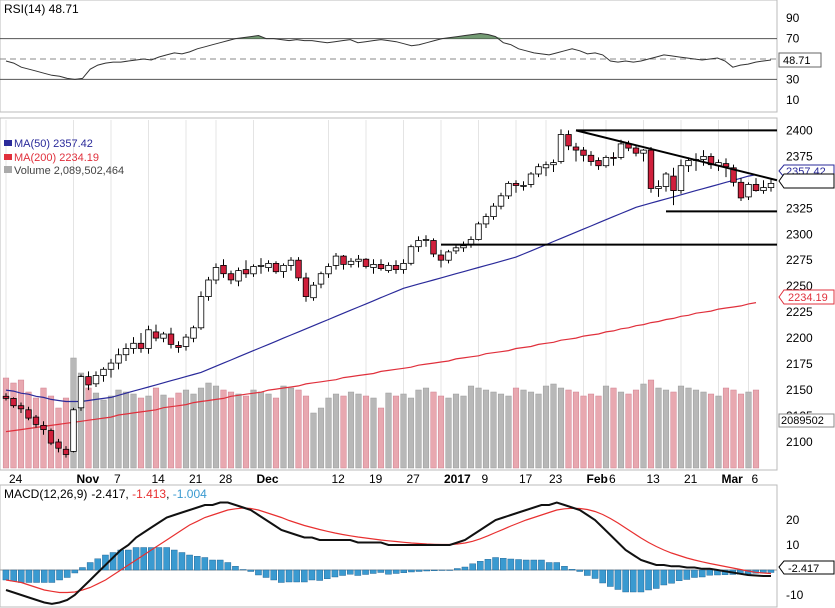 Image resolution: width=835 pixels, height=608 pixels. I want to click on x-tick-label: 7, so click(117, 479).